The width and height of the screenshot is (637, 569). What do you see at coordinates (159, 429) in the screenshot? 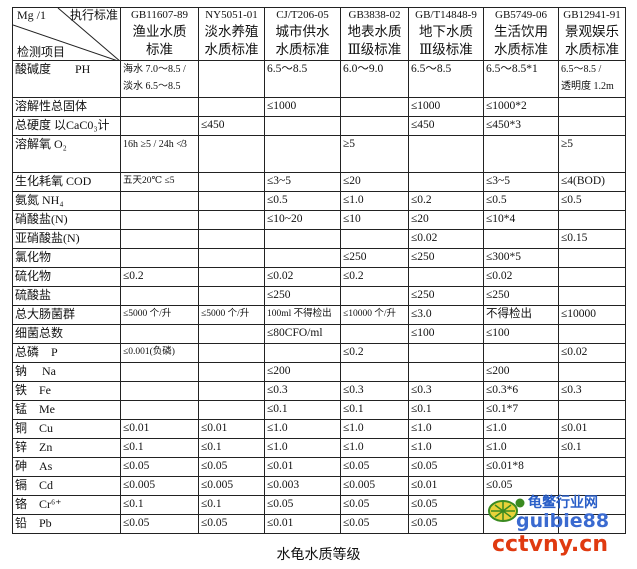
I see `limit-cell: ≤0.01` at bounding box center [159, 429].